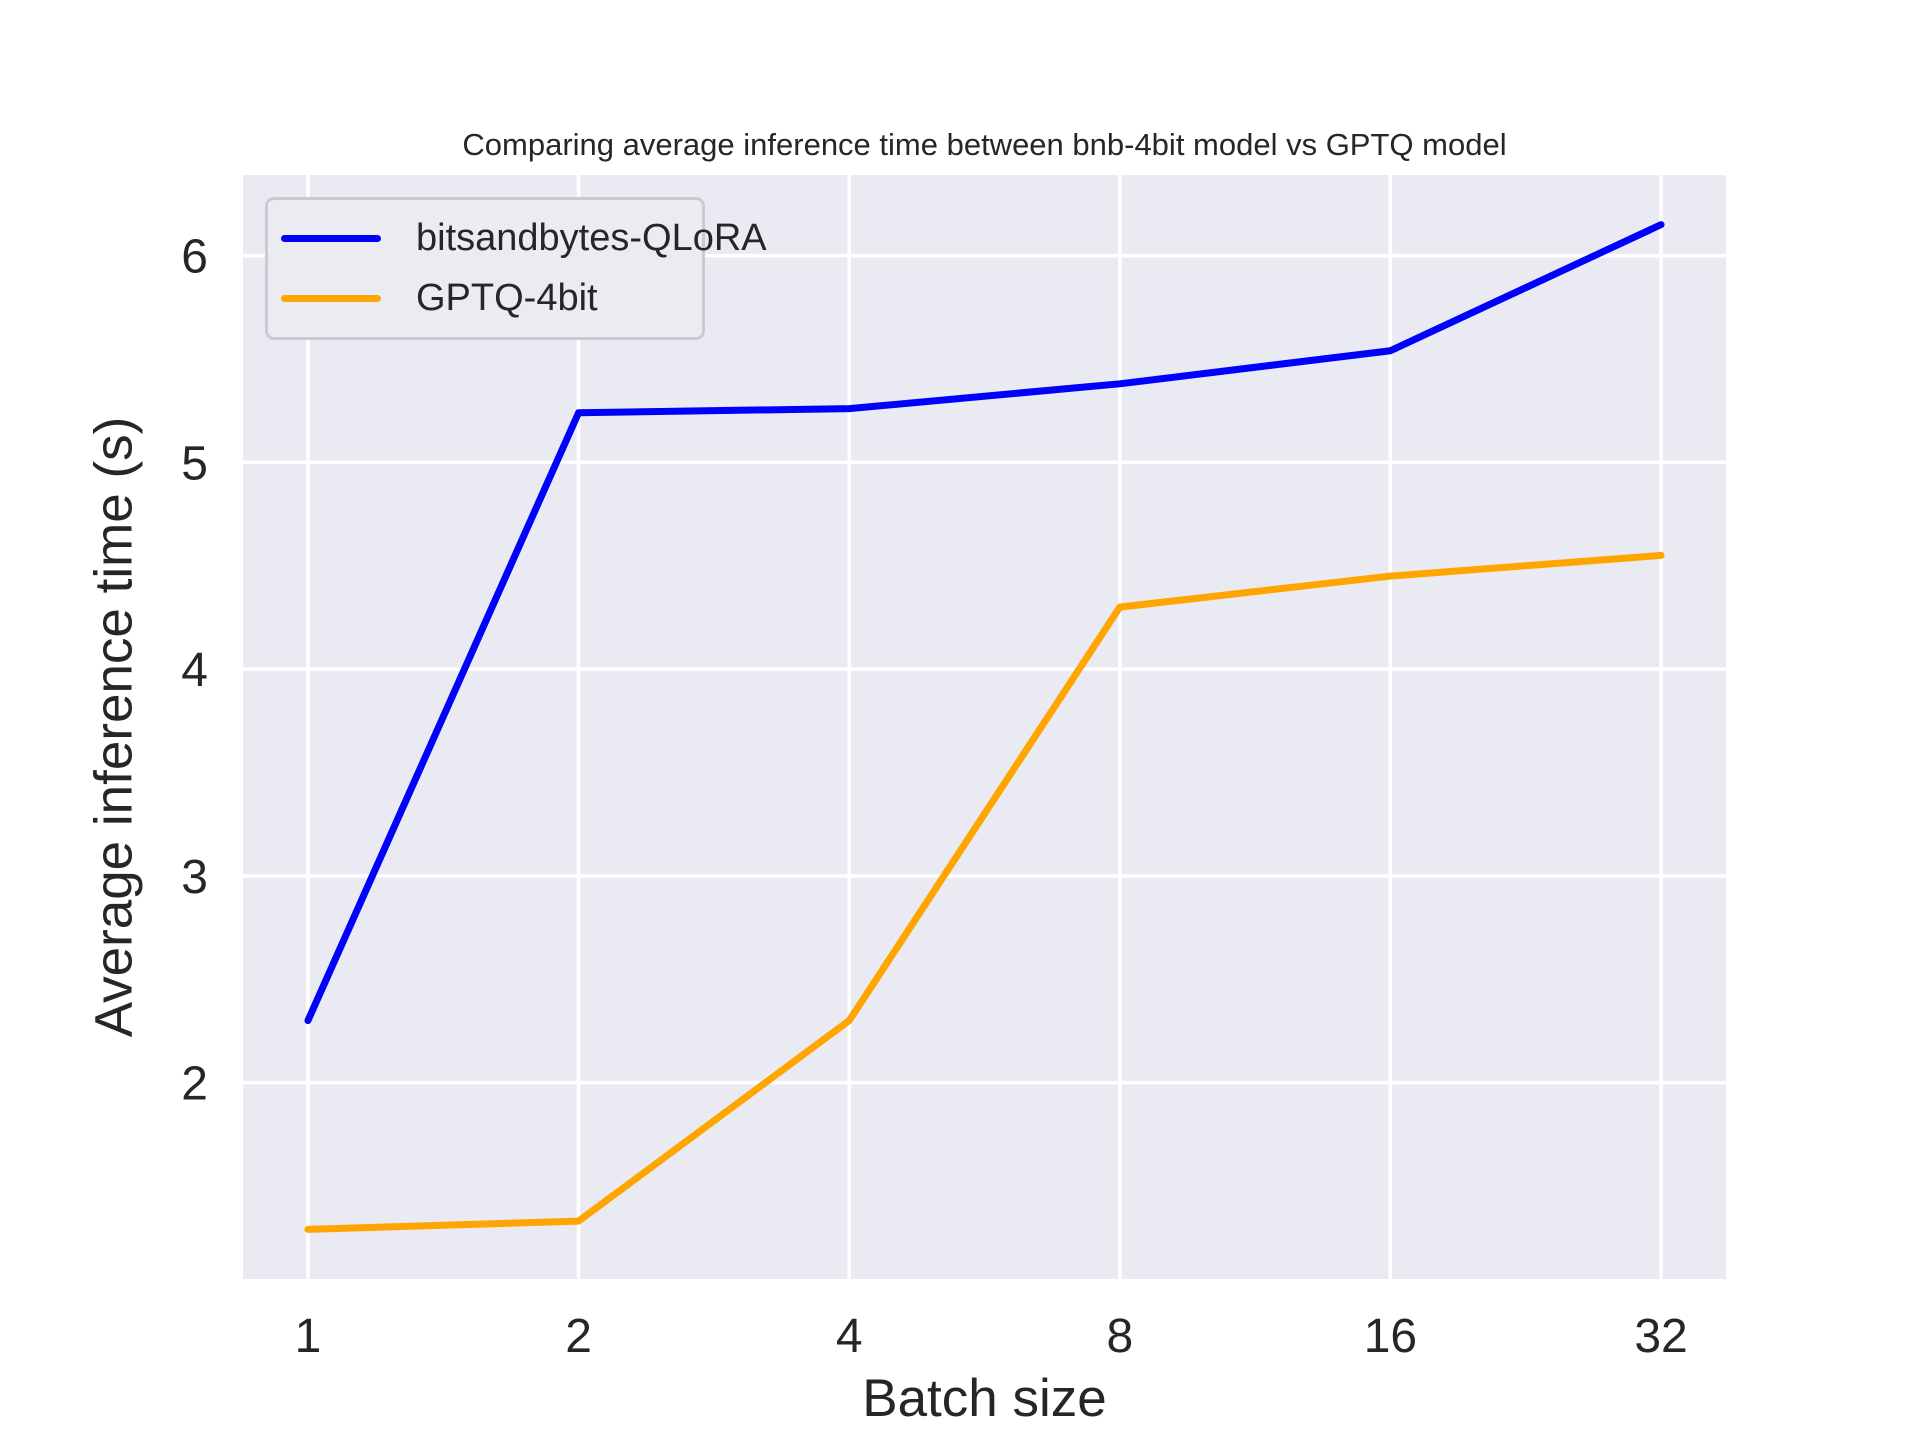  I want to click on x-tick-label: 8, so click(1119, 1336).